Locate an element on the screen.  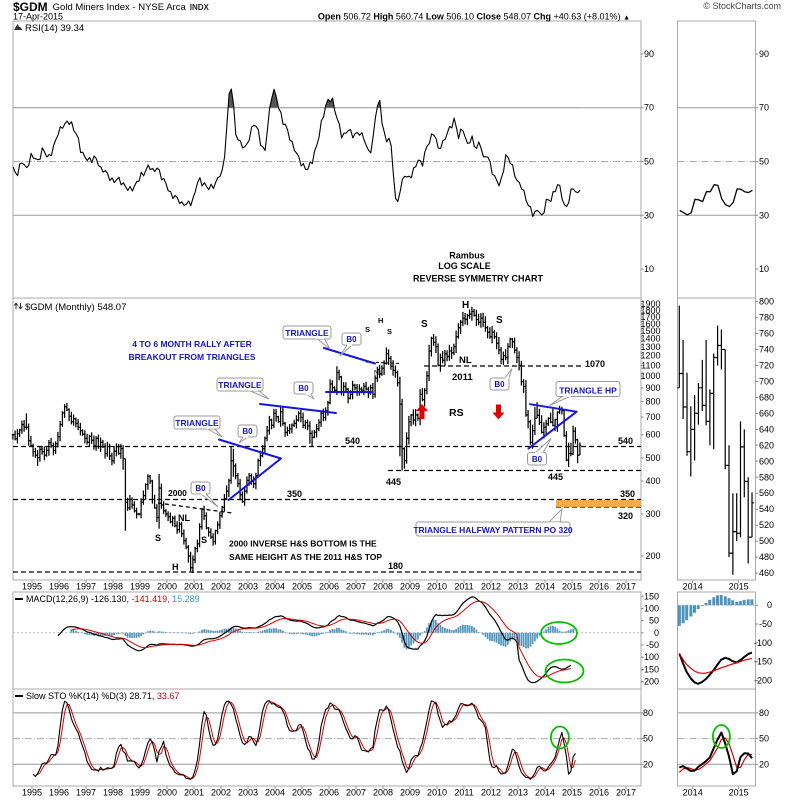
svg-text: 900 is located at coordinates (652, 388).